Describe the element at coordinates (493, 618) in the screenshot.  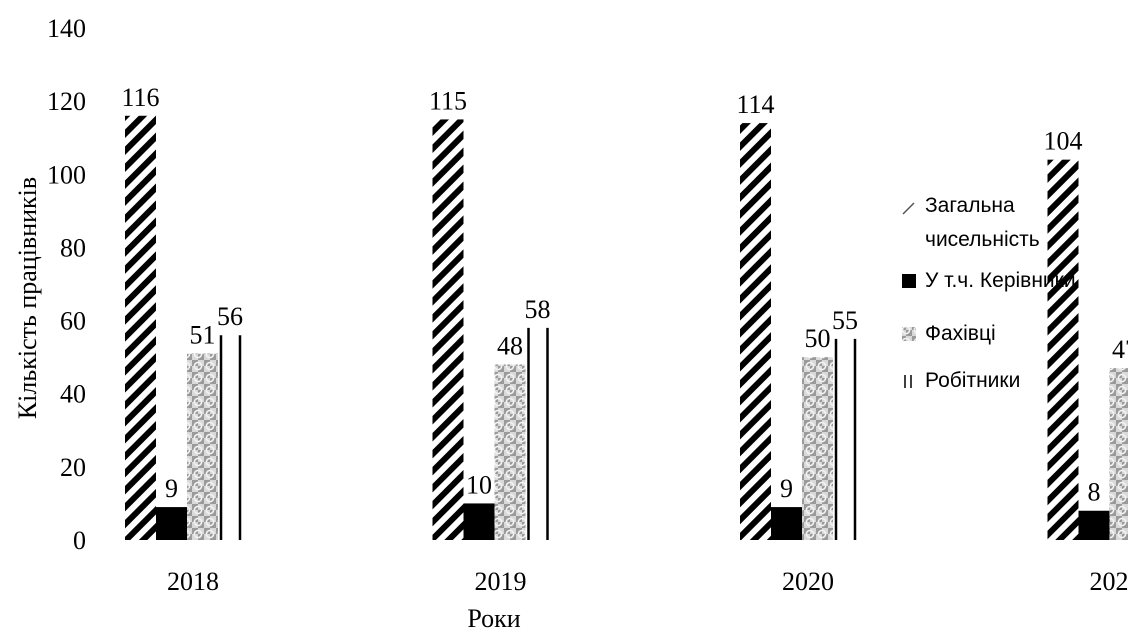
I see `x-axis-label: Роки` at that location.